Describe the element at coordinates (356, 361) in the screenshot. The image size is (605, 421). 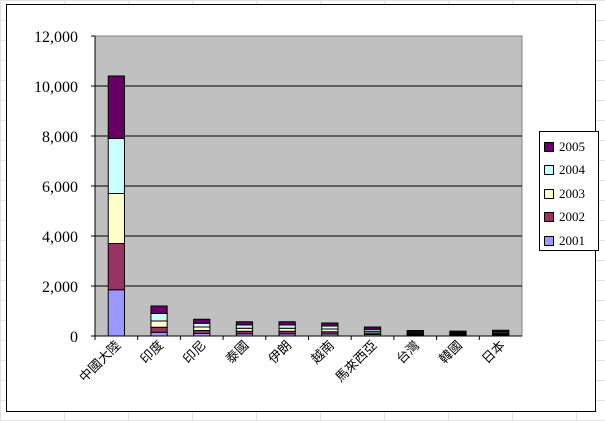
I see `x-tick-label: 馬來西亞` at that location.